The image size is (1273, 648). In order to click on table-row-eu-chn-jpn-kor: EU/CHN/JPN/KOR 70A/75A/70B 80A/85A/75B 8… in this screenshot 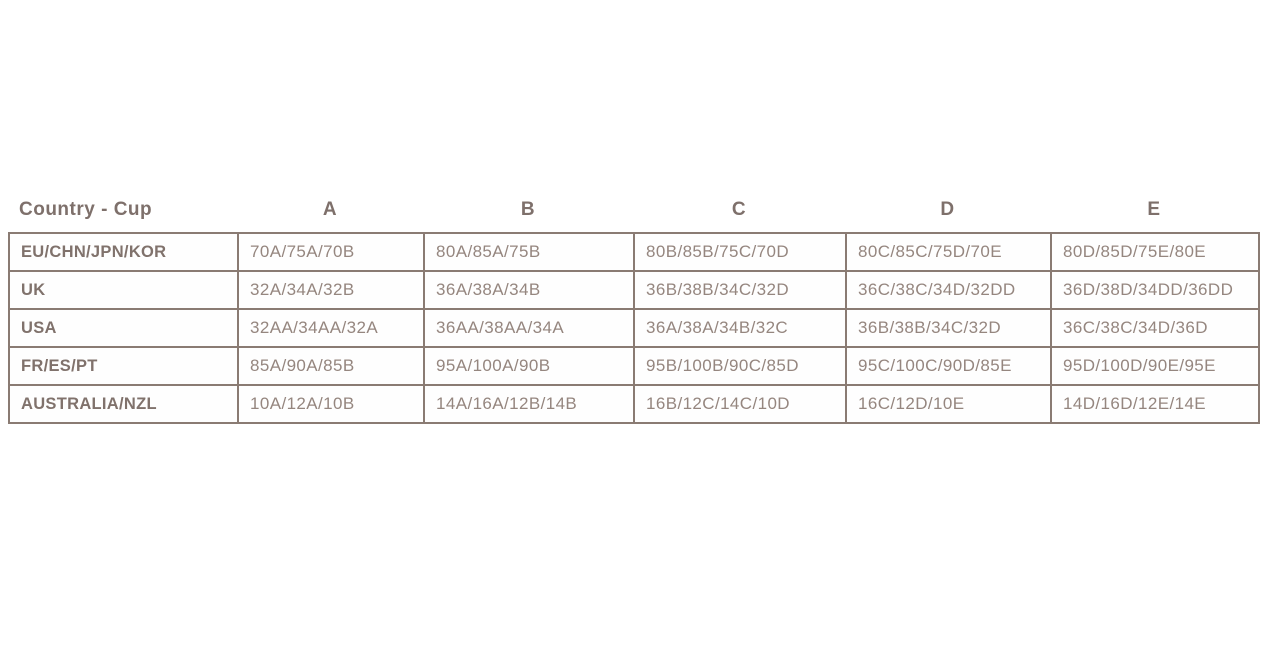, I will do `click(634, 252)`.